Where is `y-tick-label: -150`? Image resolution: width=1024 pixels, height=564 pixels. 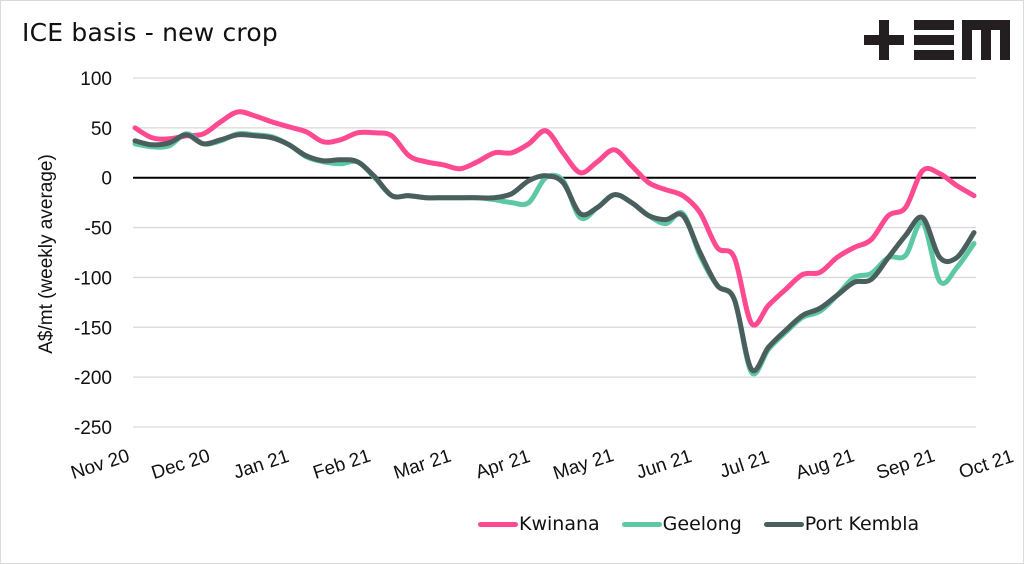 y-tick-label: -150 is located at coordinates (93, 328).